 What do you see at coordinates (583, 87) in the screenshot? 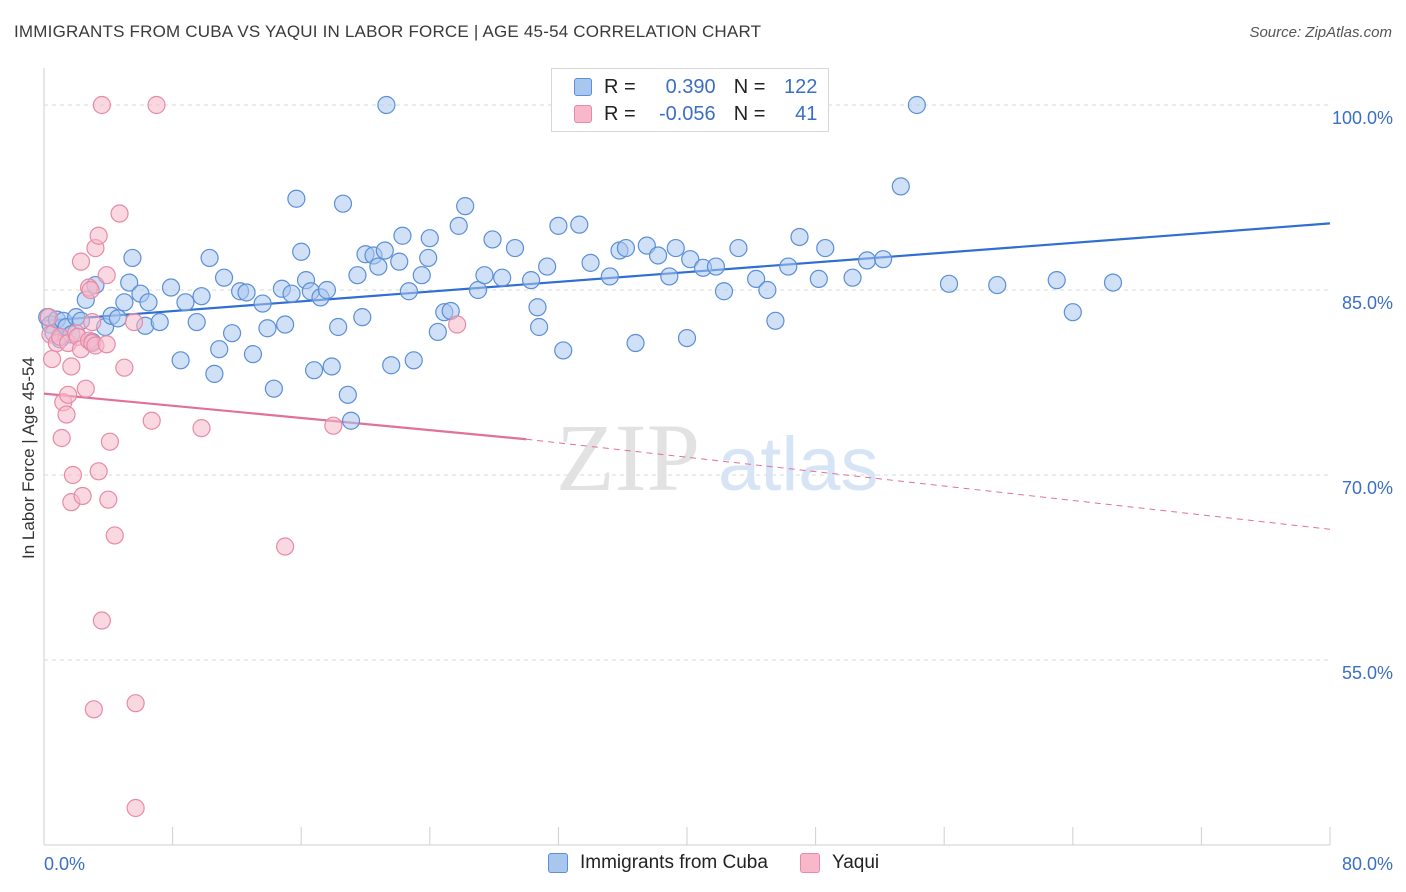
I see `legend-swatch-cuba` at bounding box center [583, 87].